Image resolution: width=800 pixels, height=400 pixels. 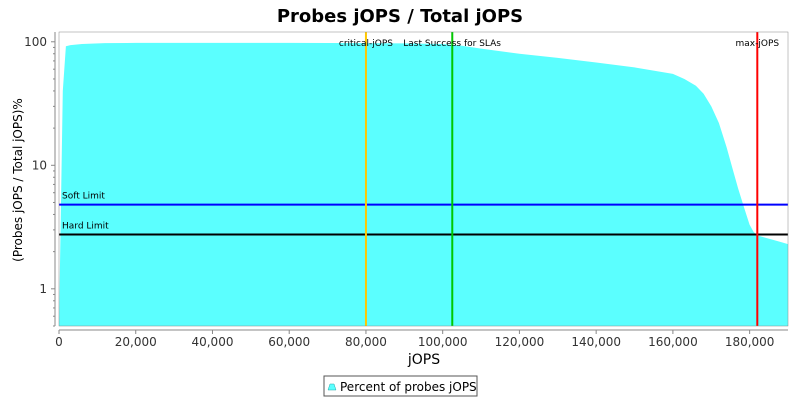 I want to click on y-axis-label: (Probes jOPS / Total jOPS)%, so click(x=18, y=180).